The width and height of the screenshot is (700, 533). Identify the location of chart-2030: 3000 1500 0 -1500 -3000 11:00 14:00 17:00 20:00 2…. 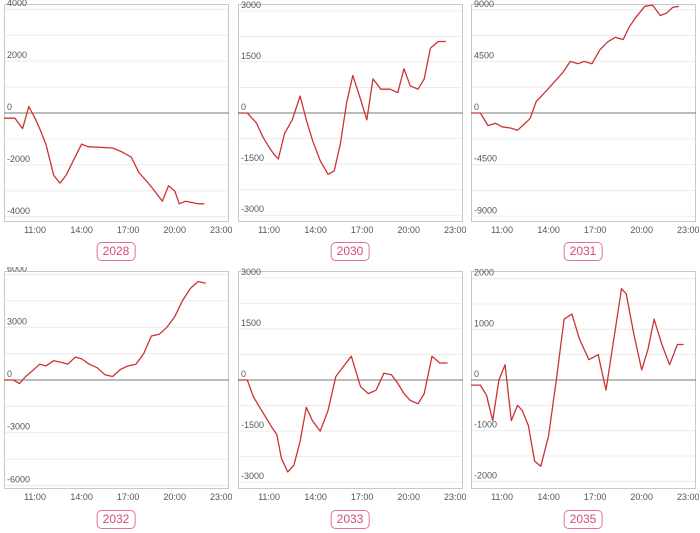
(352, 117).